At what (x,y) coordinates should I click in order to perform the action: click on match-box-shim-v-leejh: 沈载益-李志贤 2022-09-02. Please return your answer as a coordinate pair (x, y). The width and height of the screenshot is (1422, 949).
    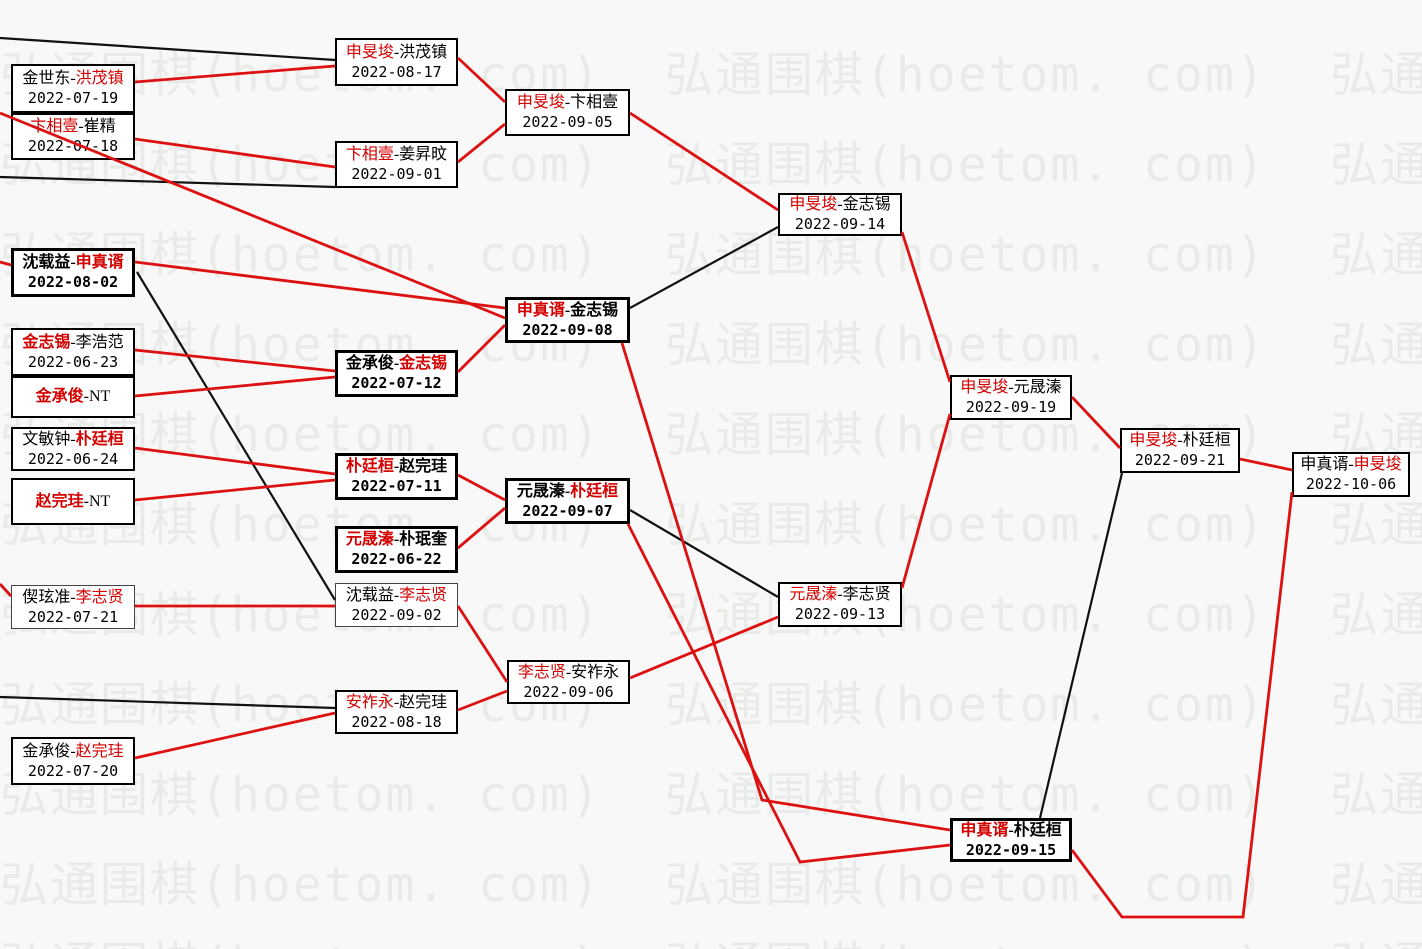
    Looking at the image, I should click on (396, 605).